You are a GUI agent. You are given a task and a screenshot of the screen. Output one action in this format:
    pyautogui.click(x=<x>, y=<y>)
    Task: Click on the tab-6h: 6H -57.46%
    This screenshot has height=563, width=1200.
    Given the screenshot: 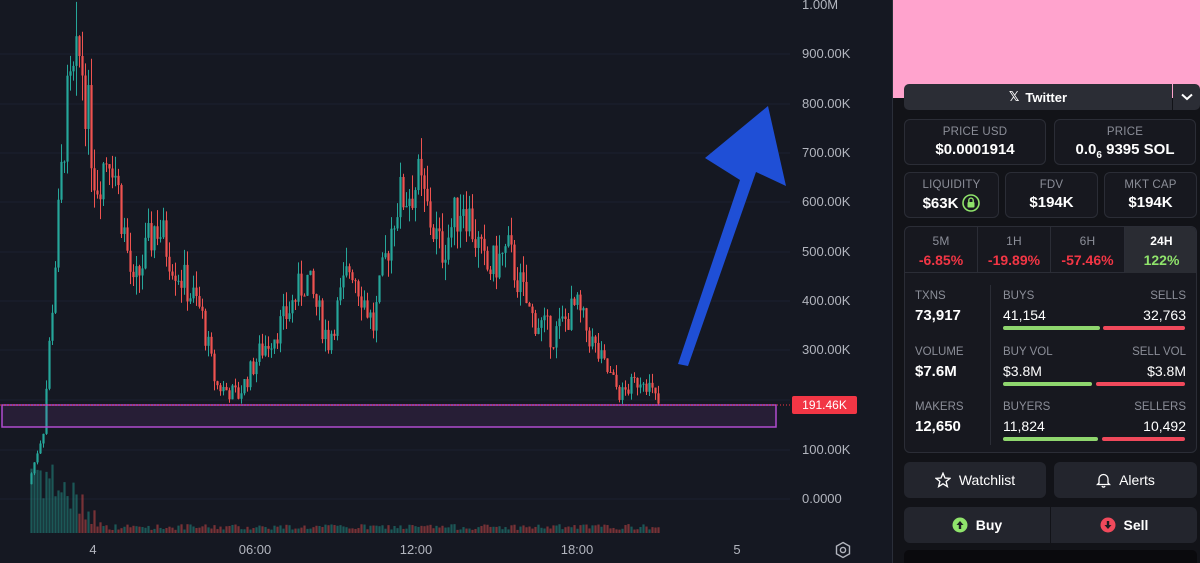 What is the action you would take?
    pyautogui.click(x=1088, y=250)
    